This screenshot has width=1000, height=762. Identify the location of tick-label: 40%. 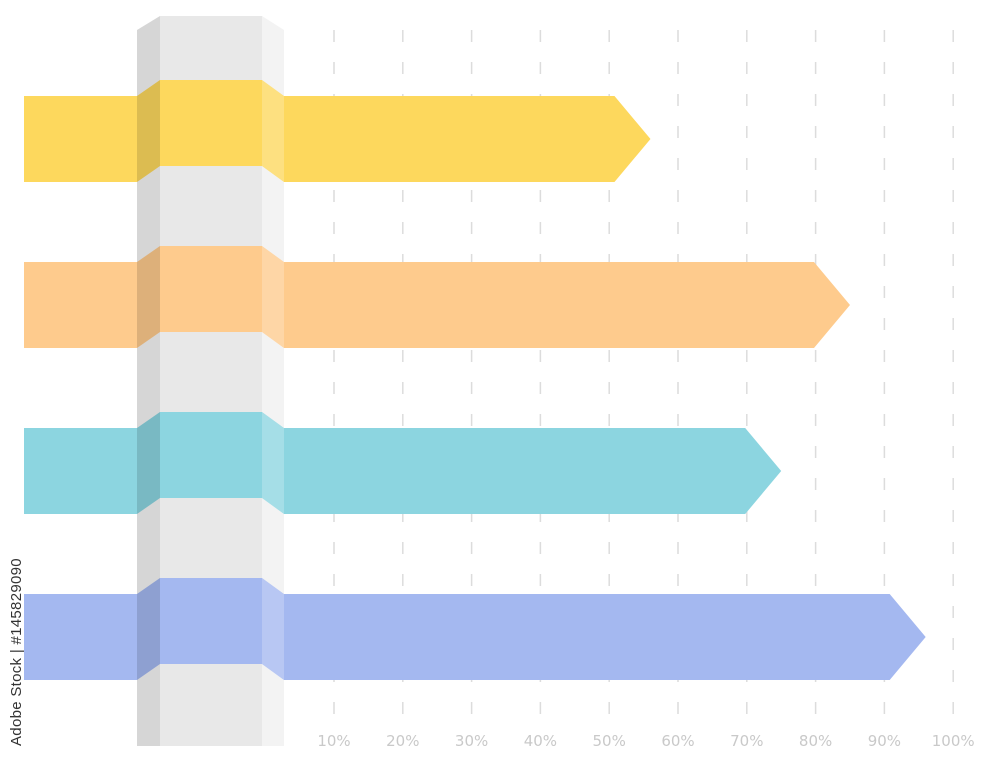
(540, 741).